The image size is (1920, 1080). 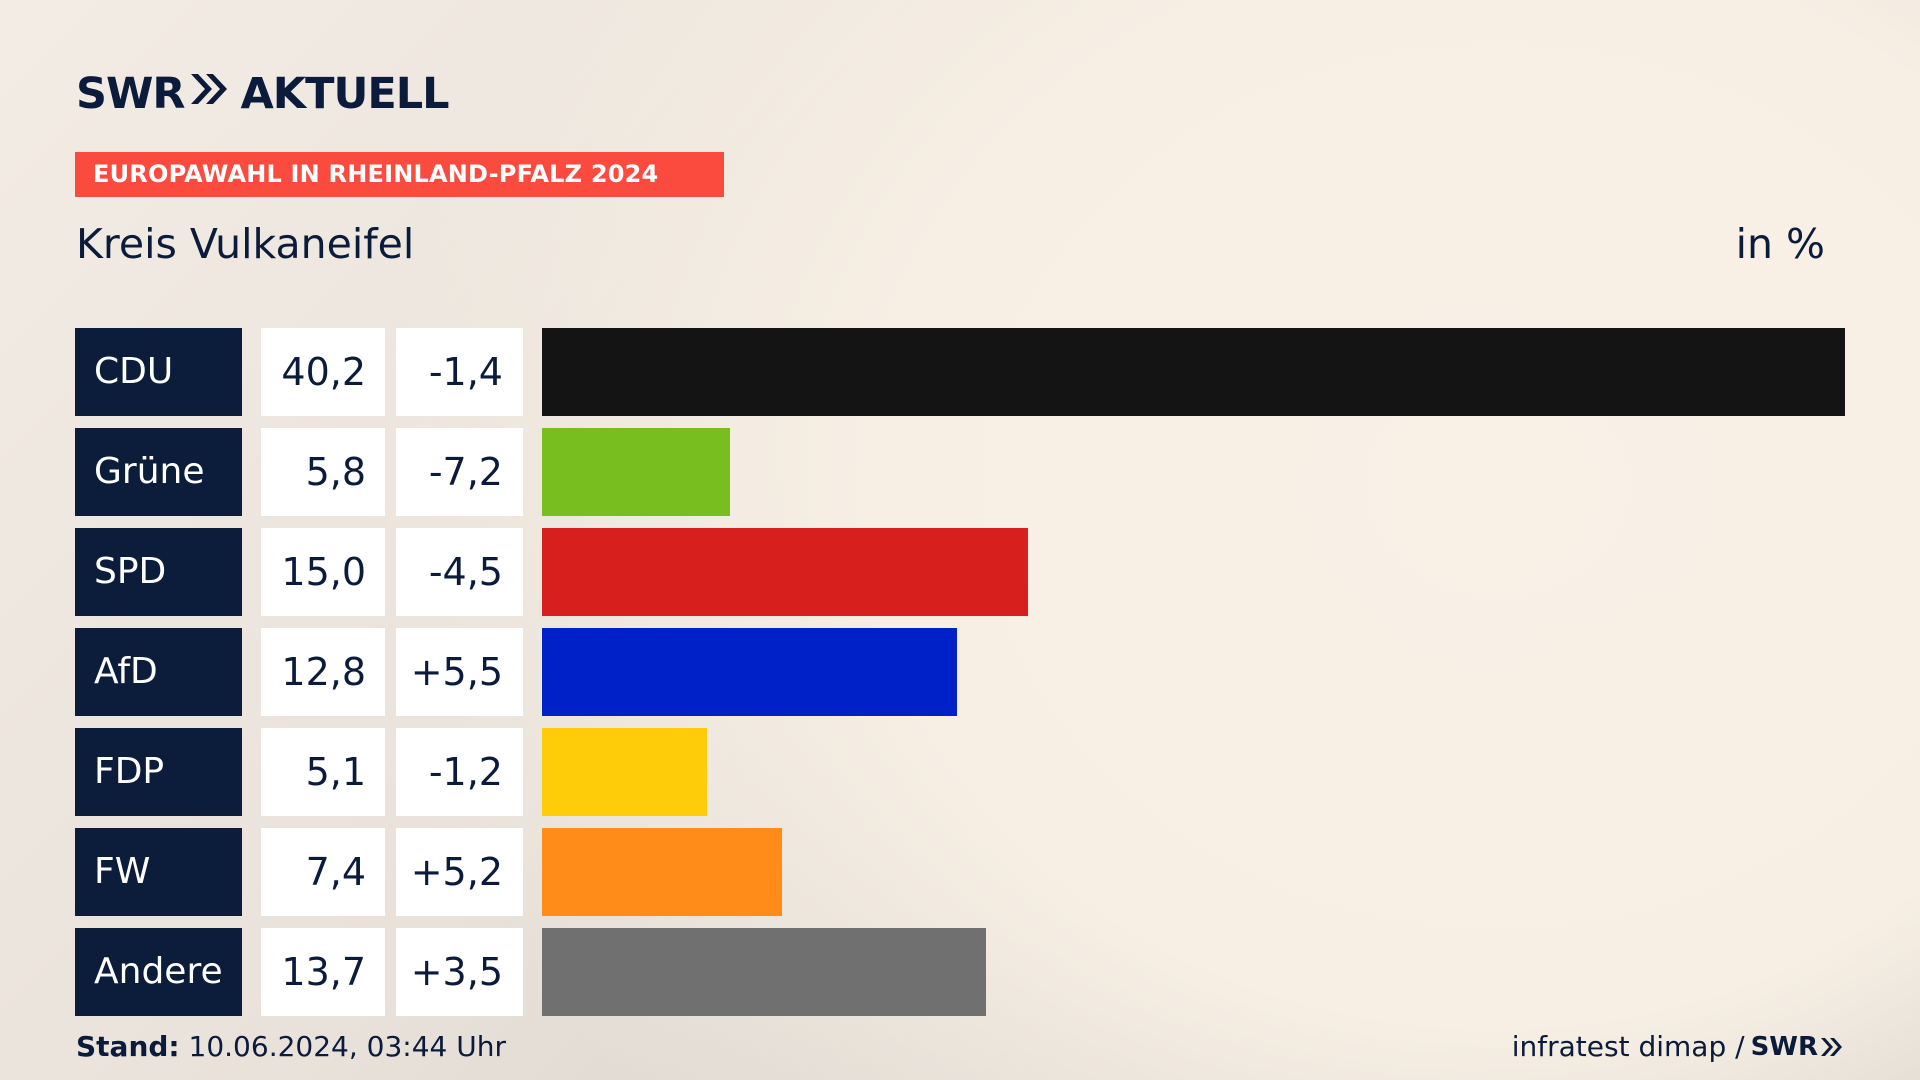 I want to click on swr-aktuell-logo: SWR AKTUELL, so click(x=263, y=94).